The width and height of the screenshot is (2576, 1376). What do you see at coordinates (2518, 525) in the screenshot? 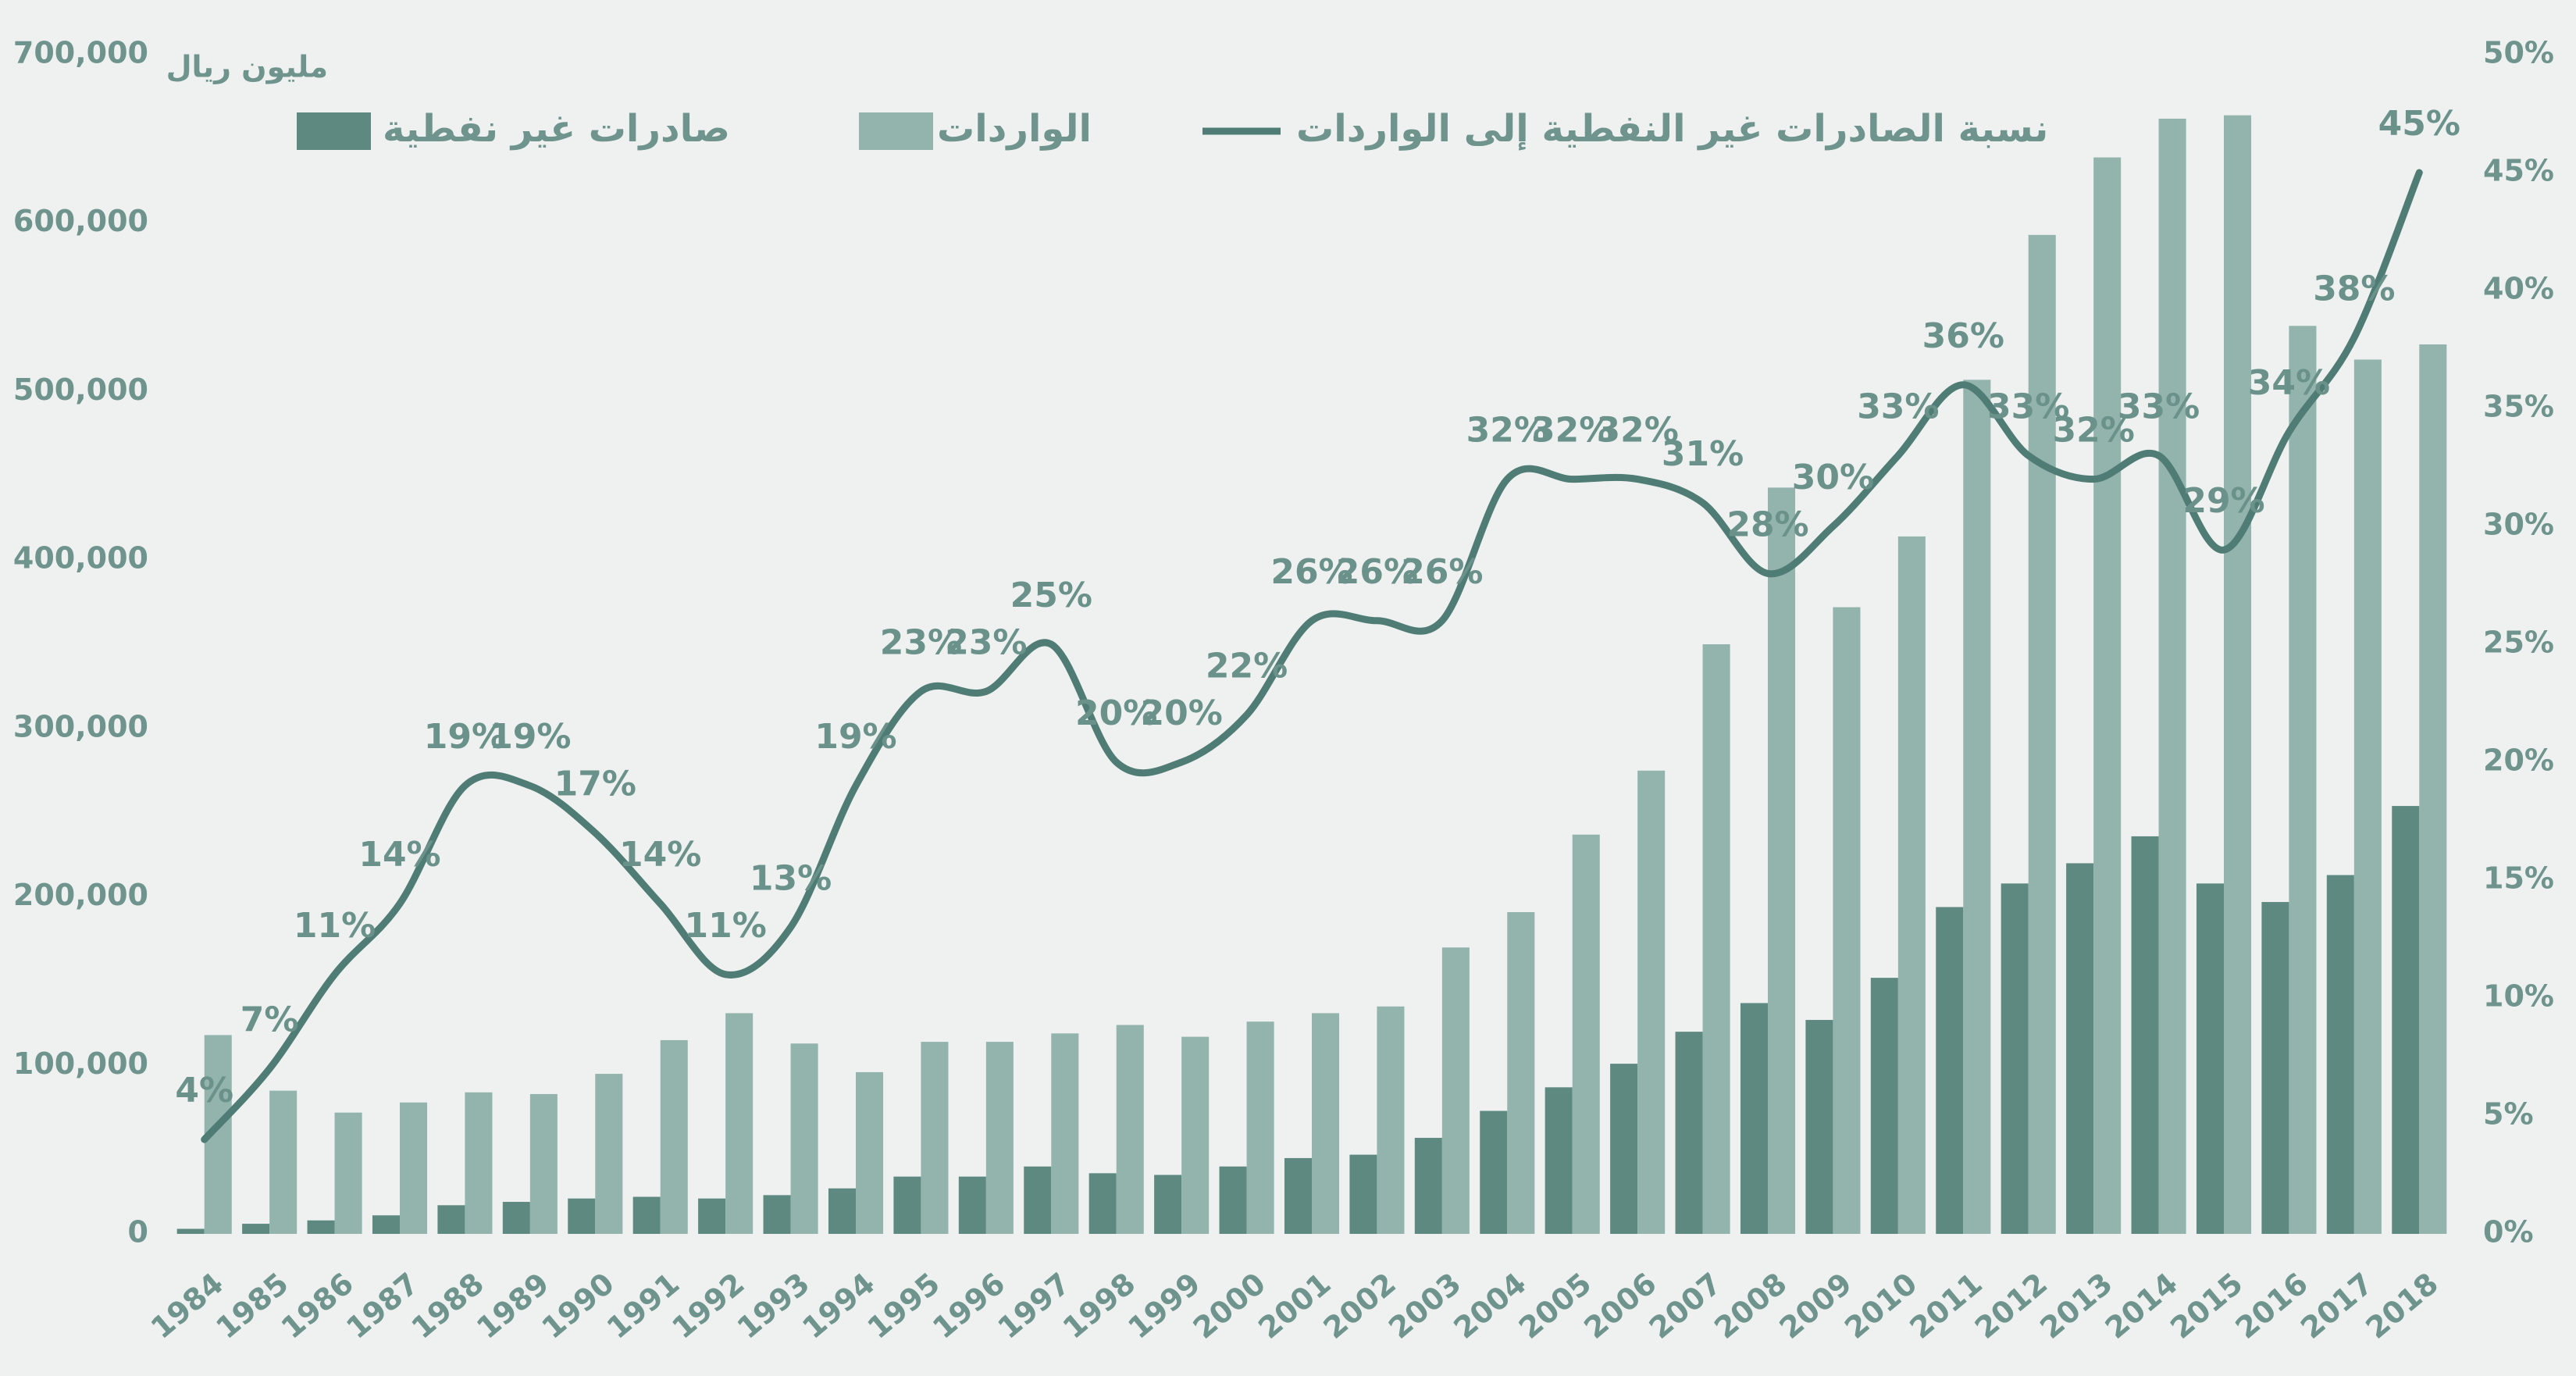
I see `y2-tick-label: 30%` at bounding box center [2518, 525].